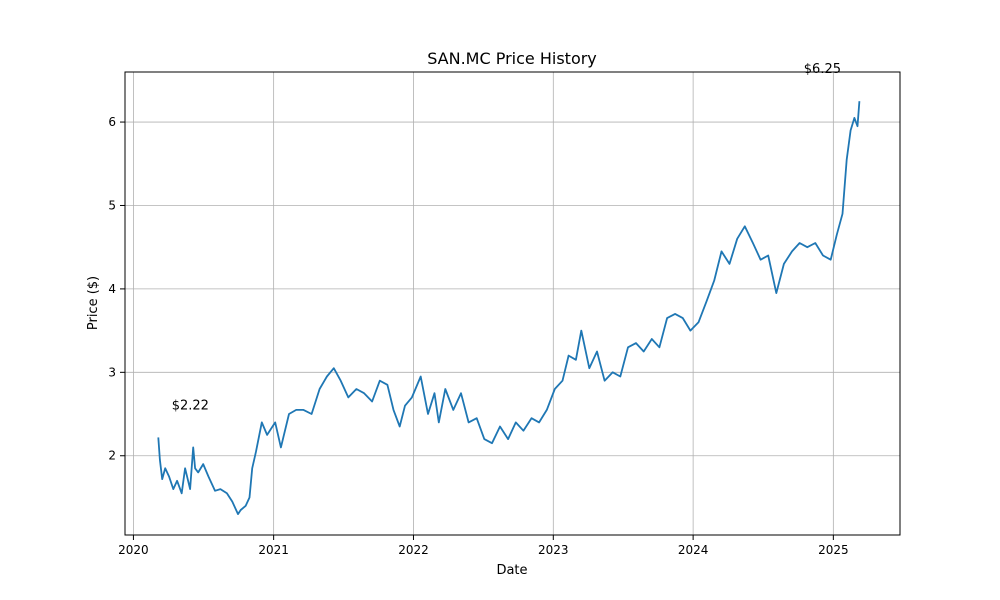 This screenshot has height=600, width=1000. What do you see at coordinates (511, 570) in the screenshot?
I see `x-axis-label: Date` at bounding box center [511, 570].